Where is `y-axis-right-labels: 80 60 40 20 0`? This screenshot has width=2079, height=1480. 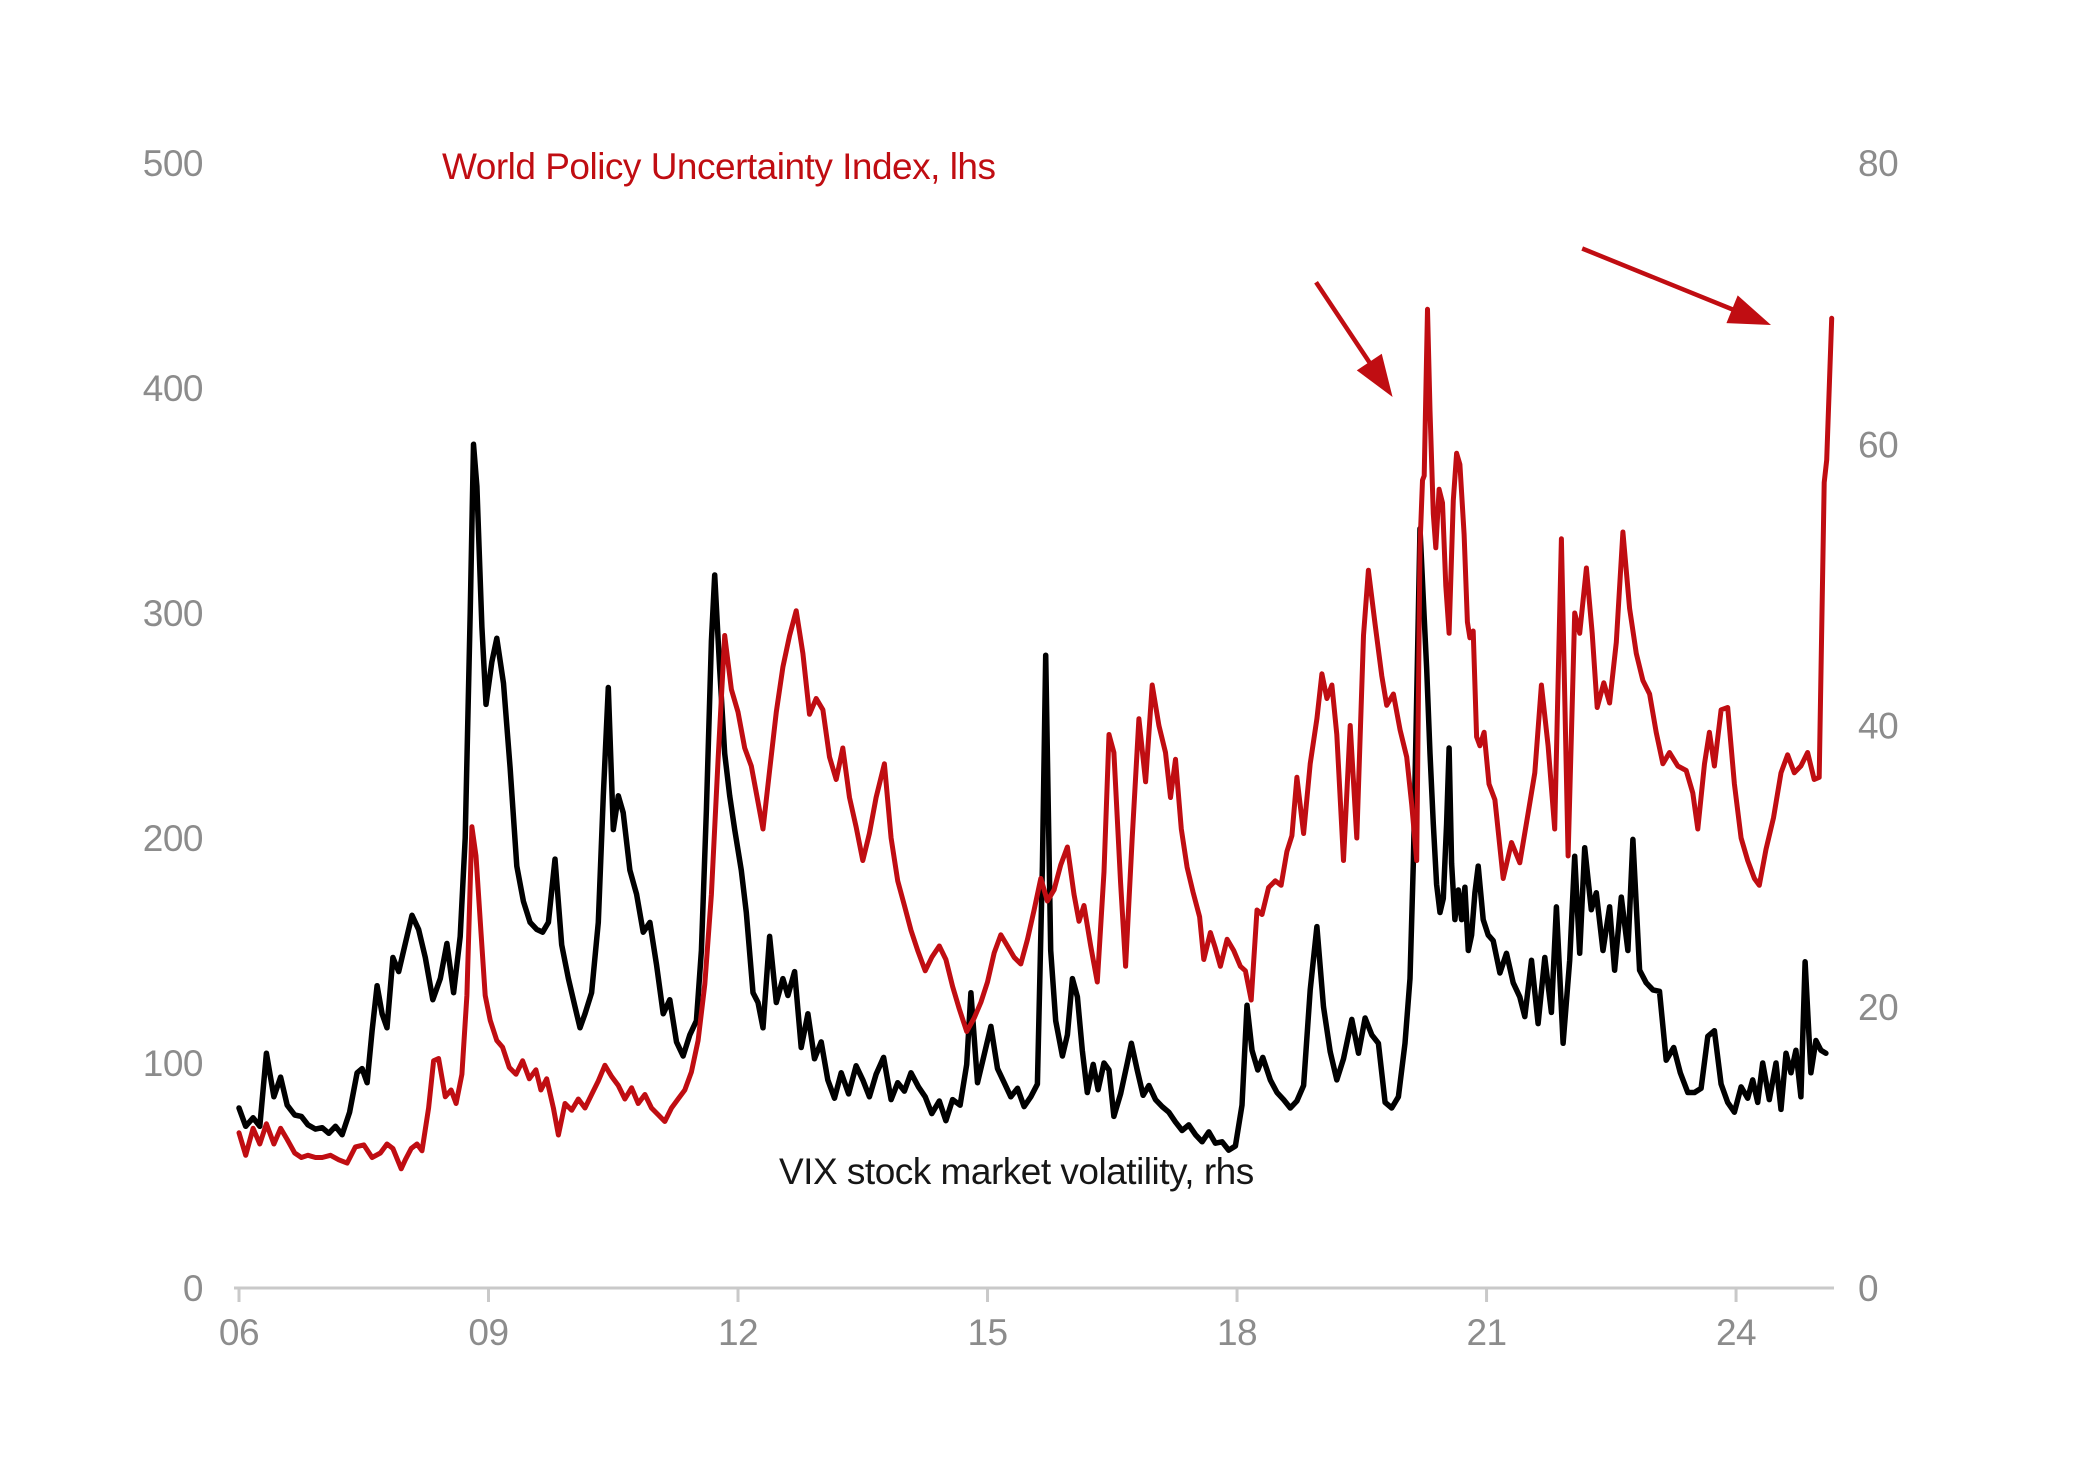 y-axis-right-labels: 80 60 40 20 0 is located at coordinates (1878, 726).